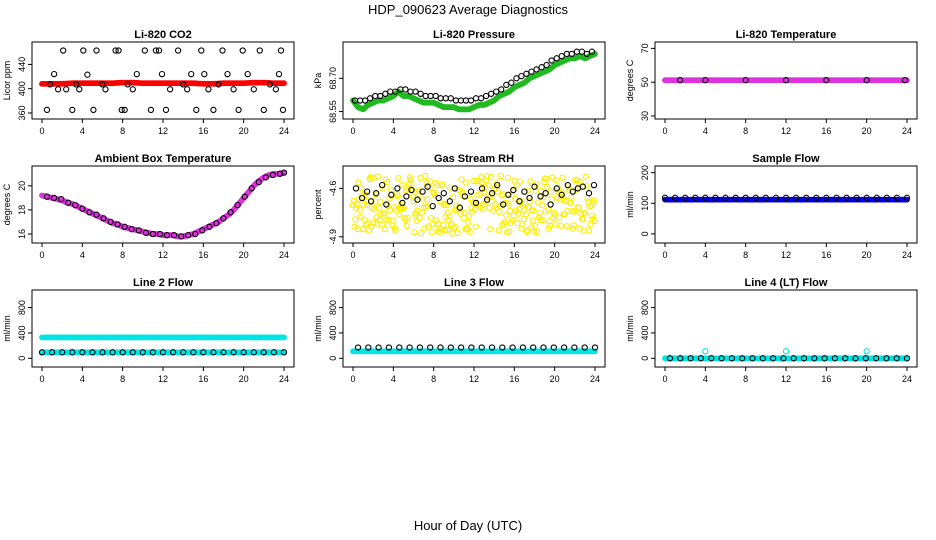 The width and height of the screenshot is (936, 540). What do you see at coordinates (22, 234) in the screenshot?
I see `y-tick-label: 16` at bounding box center [22, 234].